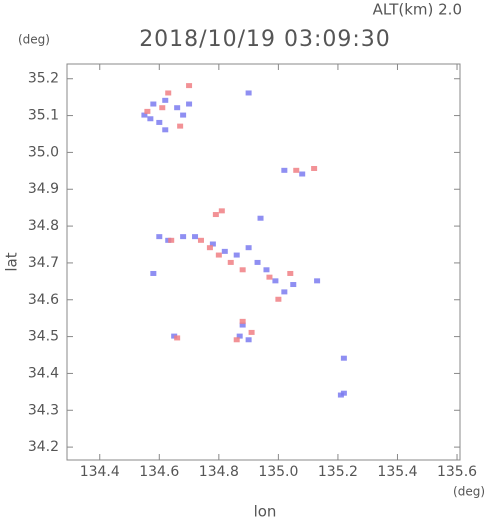 Image resolution: width=491 pixels, height=521 pixels. I want to click on x-tick-label: 135.2, so click(338, 472).